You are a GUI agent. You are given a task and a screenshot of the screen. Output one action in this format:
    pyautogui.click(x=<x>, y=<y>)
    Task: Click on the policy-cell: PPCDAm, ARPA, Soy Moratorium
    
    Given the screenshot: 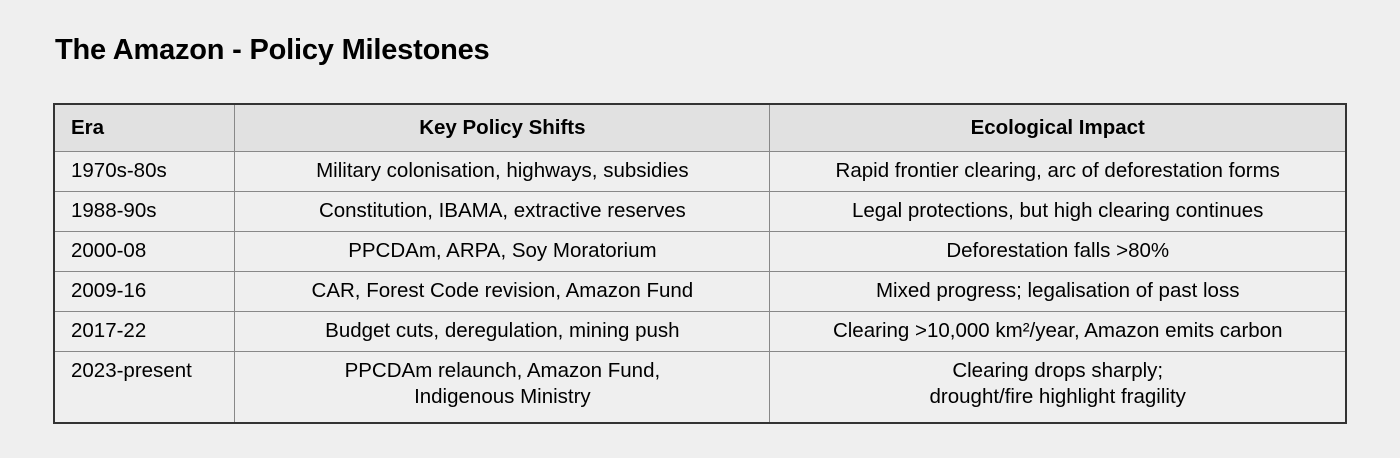 What is the action you would take?
    pyautogui.click(x=502, y=251)
    